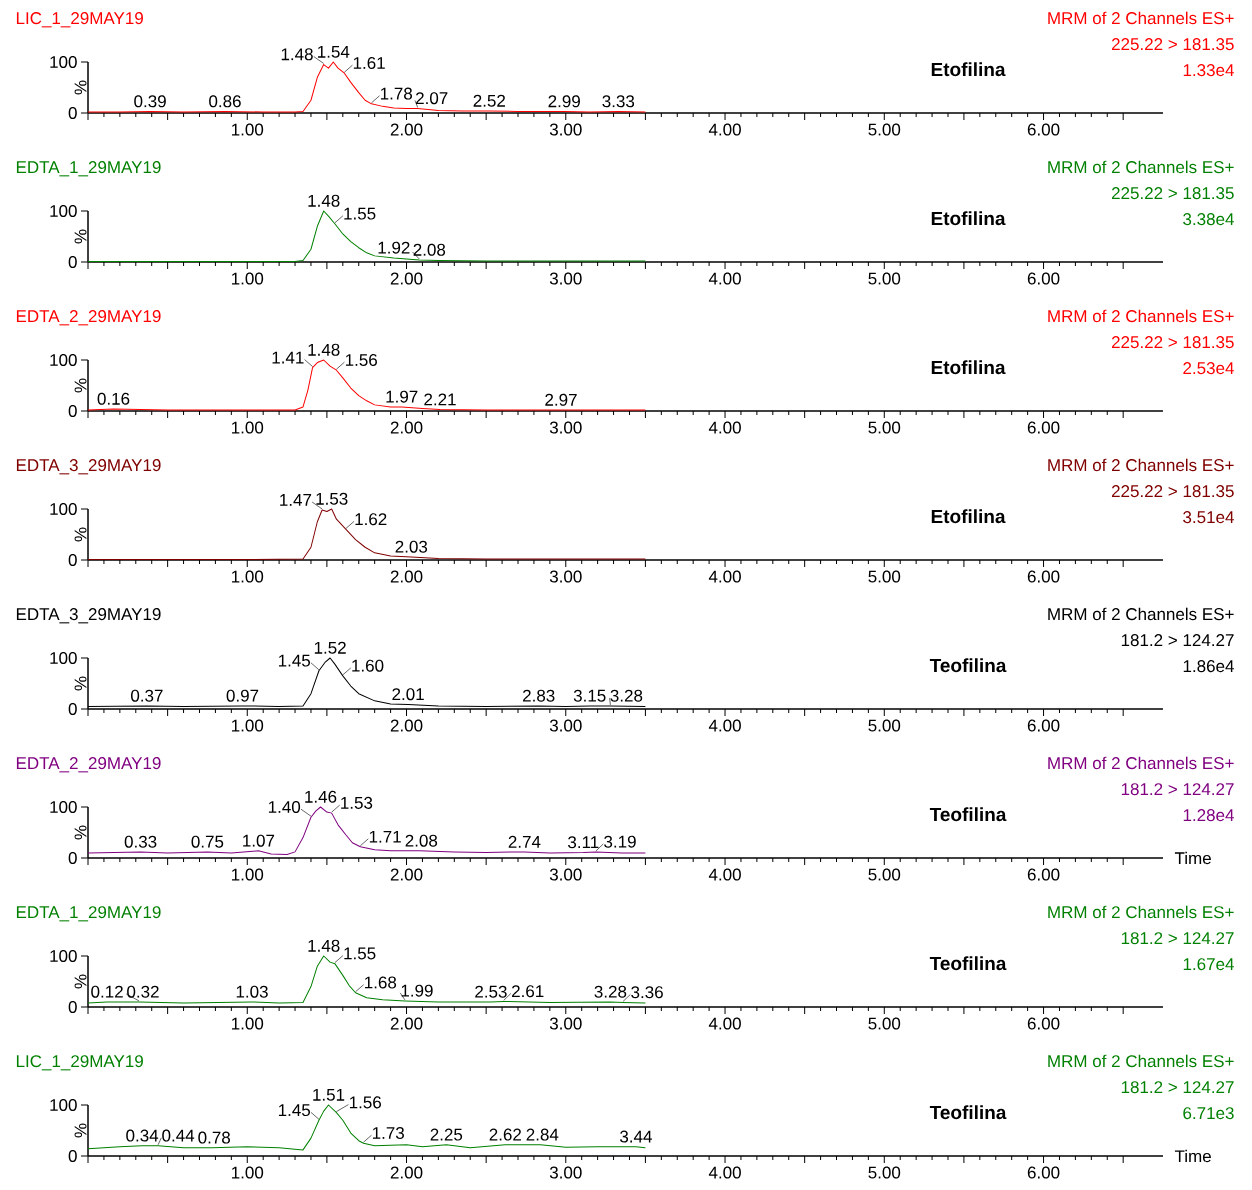 The image size is (1252, 1190). I want to click on text: 1.28e4, so click(1208, 815).